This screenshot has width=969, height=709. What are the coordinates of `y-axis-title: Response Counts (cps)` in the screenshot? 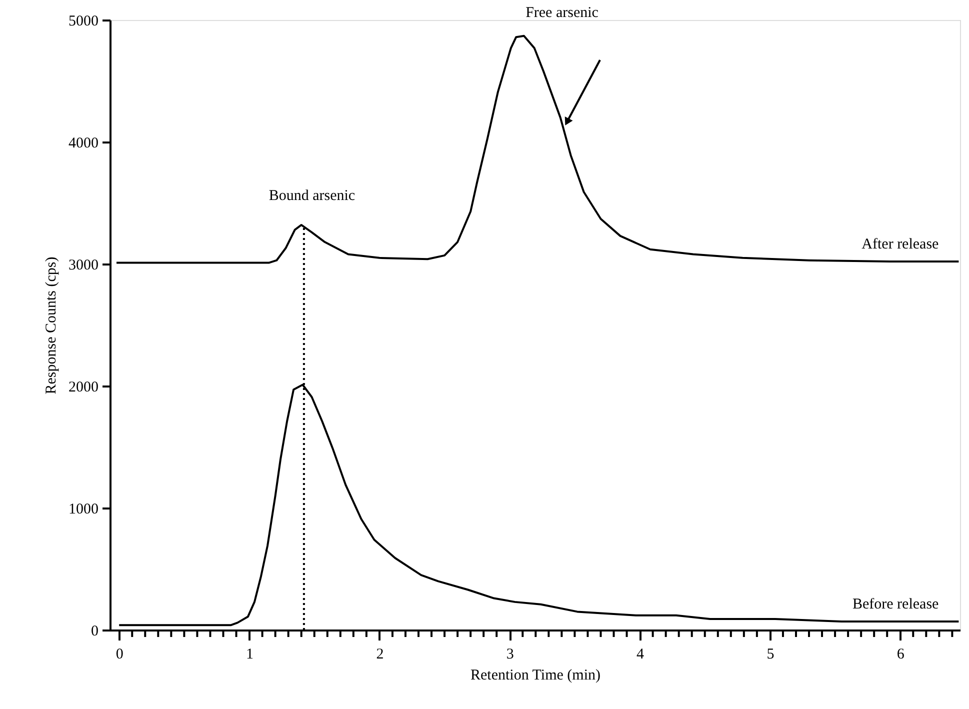 It's located at (52, 325).